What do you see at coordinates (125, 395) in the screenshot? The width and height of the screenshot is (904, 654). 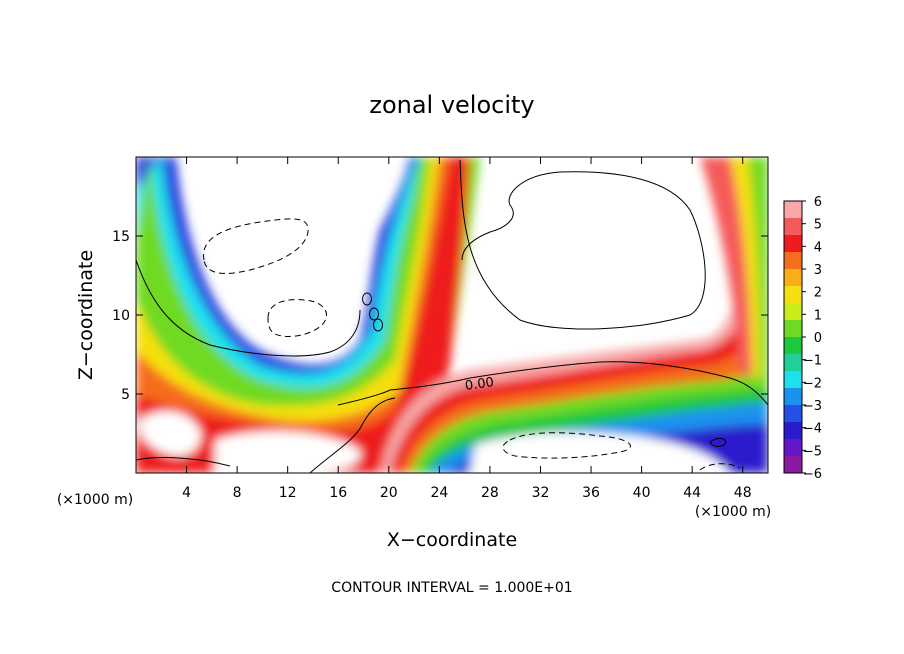 I see `y-tick-label: 5` at bounding box center [125, 395].